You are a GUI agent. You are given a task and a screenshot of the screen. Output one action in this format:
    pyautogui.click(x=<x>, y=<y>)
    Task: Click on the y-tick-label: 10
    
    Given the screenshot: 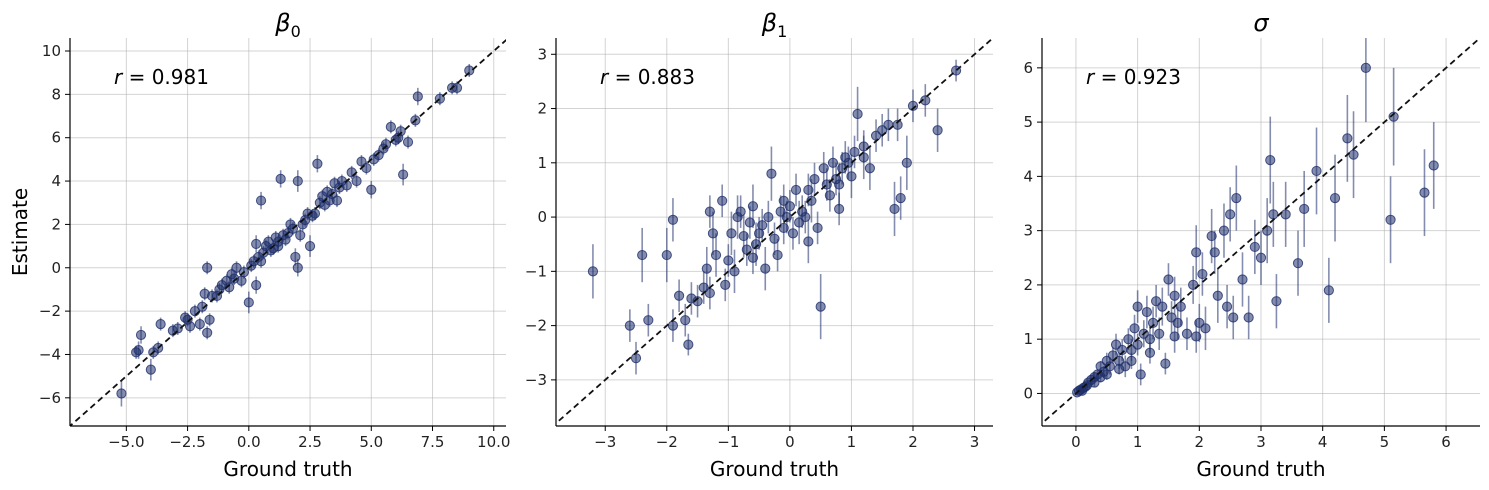 What is the action you would take?
    pyautogui.click(x=51, y=51)
    